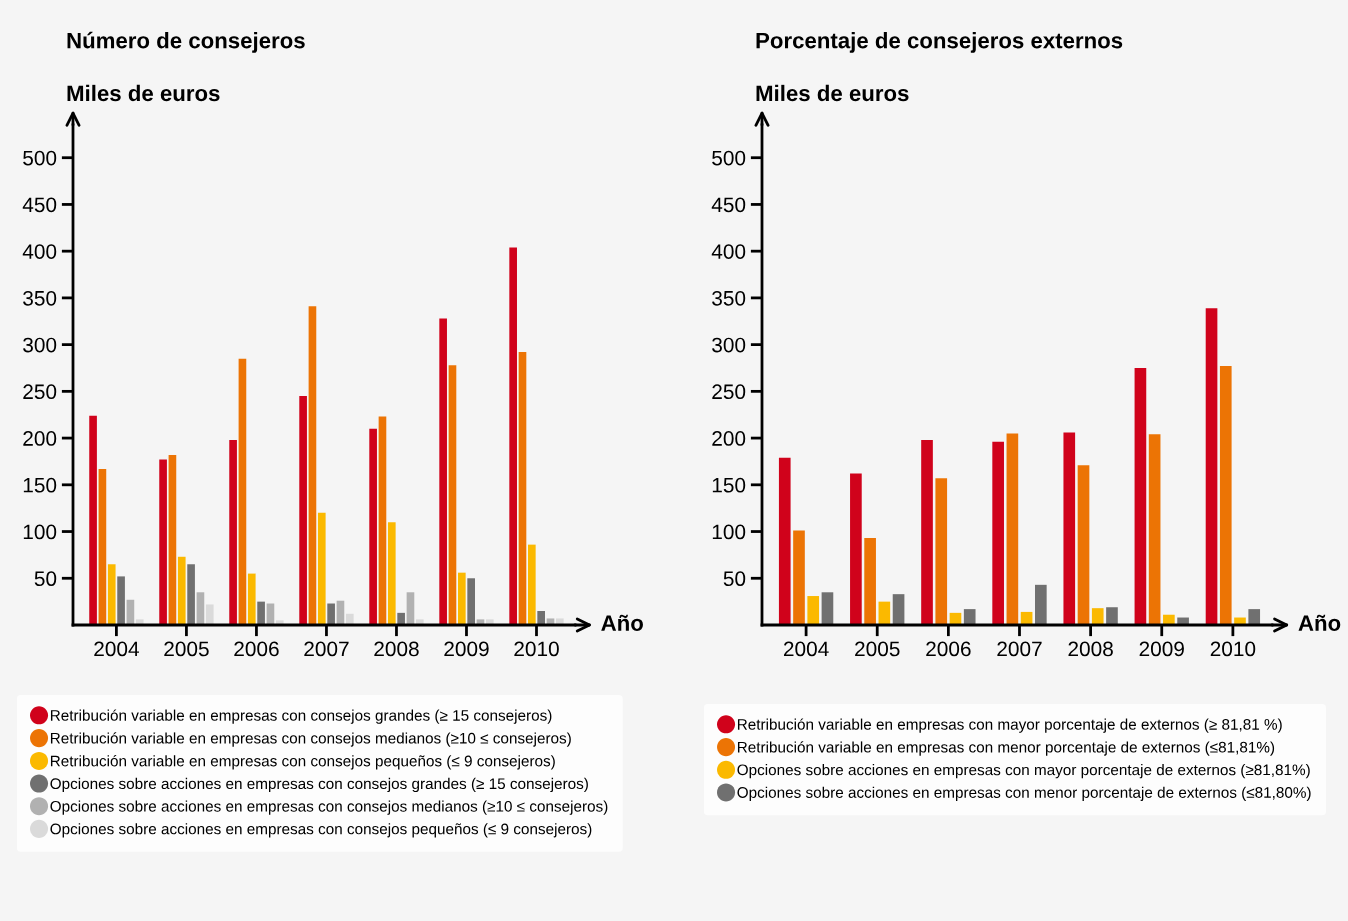 This screenshot has width=1348, height=921. What do you see at coordinates (329, 807) in the screenshot?
I see `legend-label: Opciones sobre acciones en empresas con consejos medianos (≥10 ≤ consejeros)` at bounding box center [329, 807].